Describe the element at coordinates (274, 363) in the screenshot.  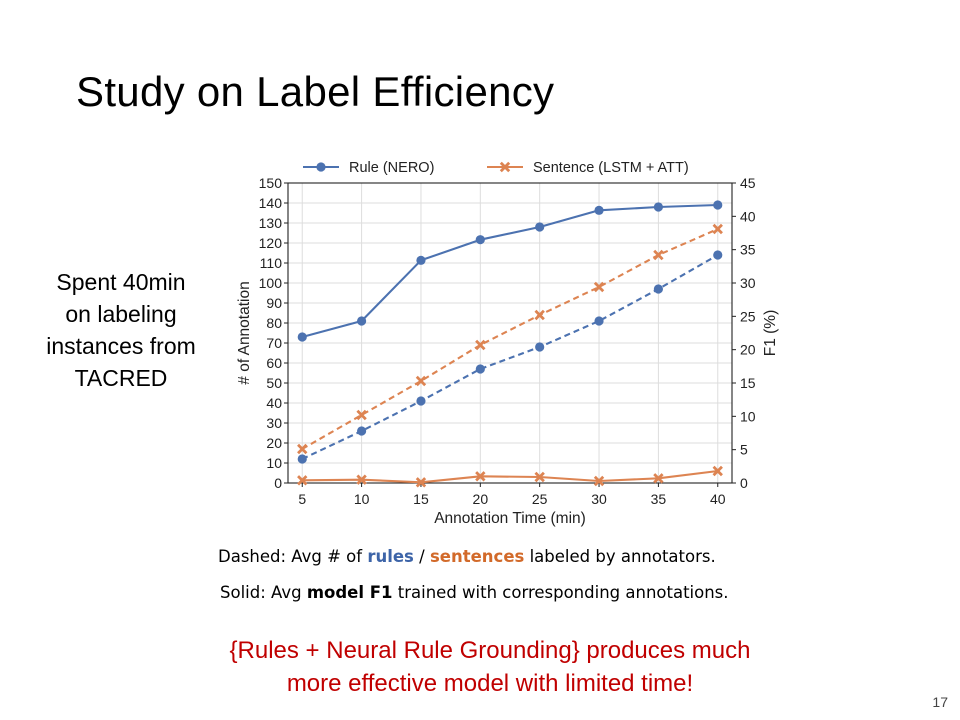
I see `y-left-tick-label: 60` at that location.